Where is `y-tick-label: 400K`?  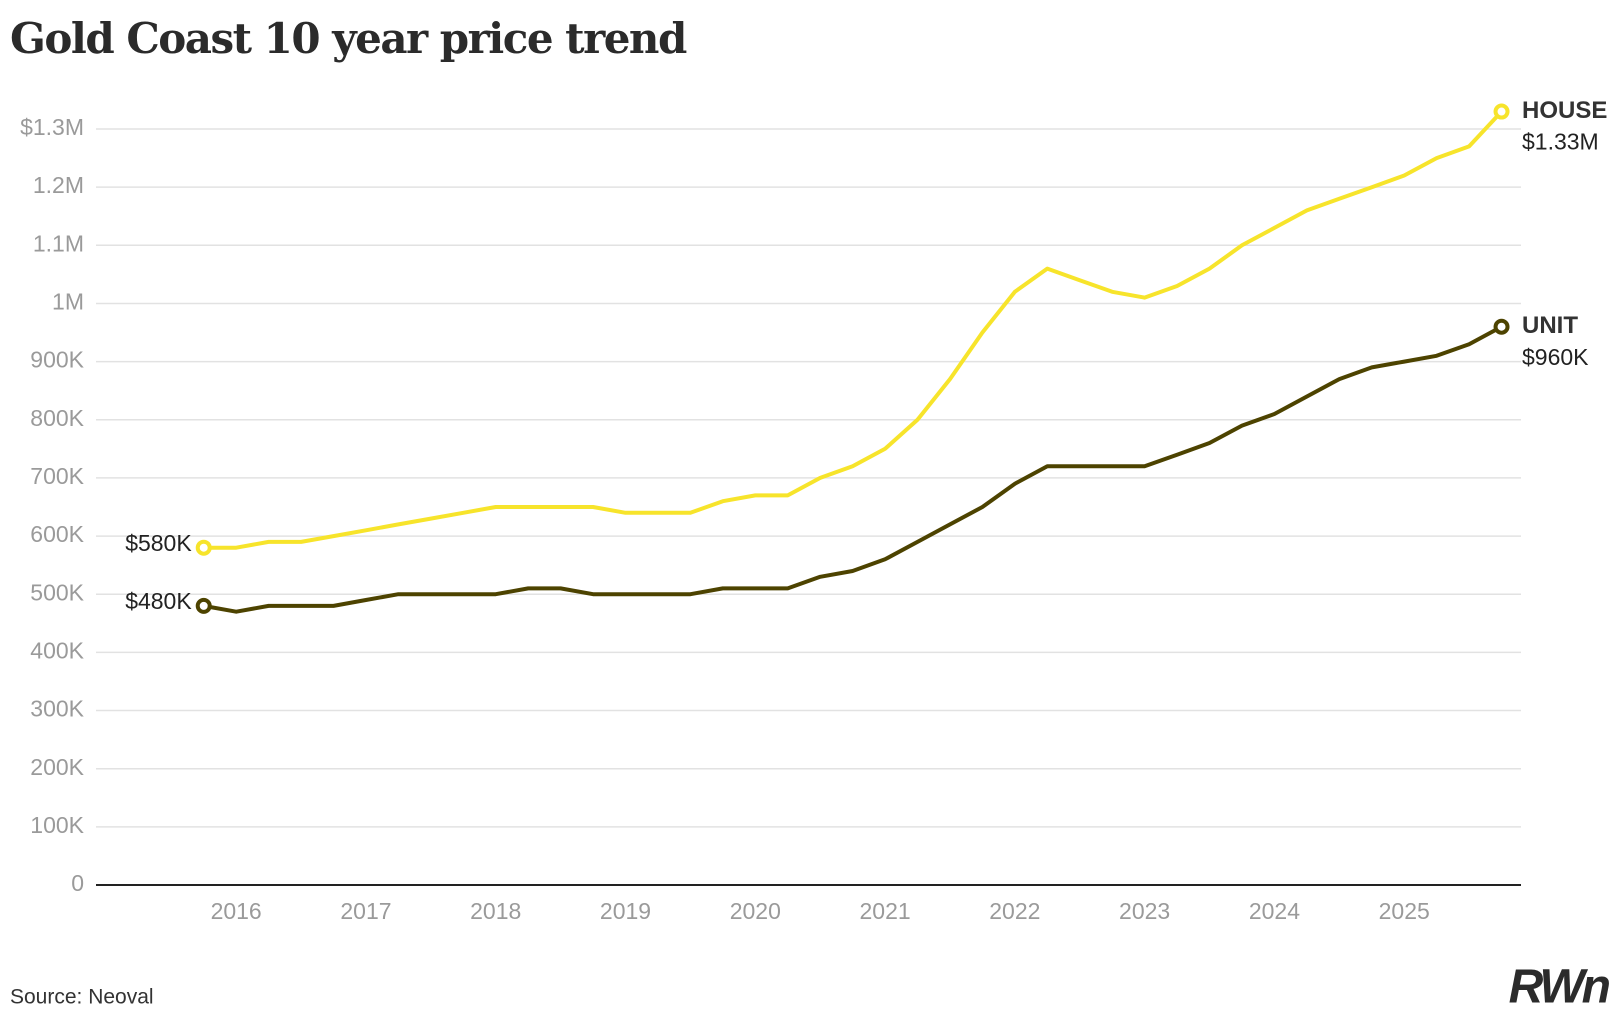 y-tick-label: 400K is located at coordinates (57, 650).